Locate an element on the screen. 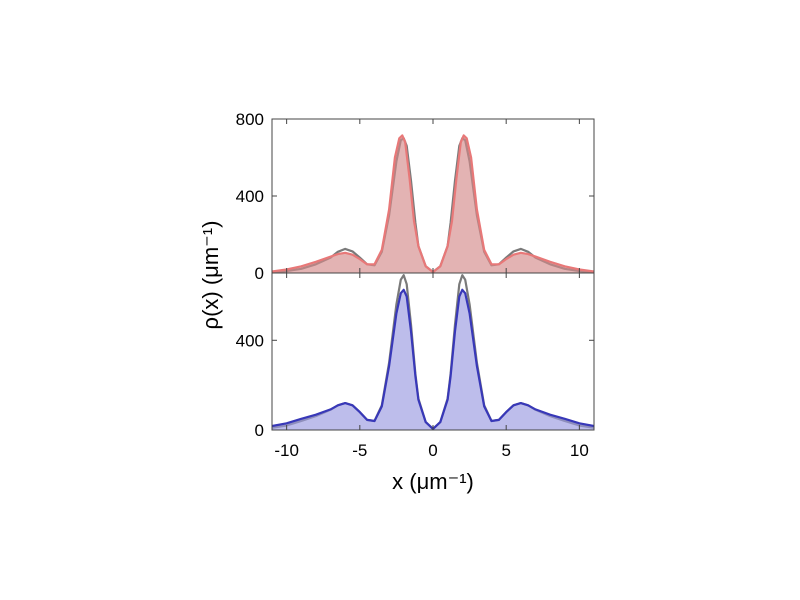  x-axis-tick-labels: -10 -5 0 5 10 is located at coordinates (431, 450).